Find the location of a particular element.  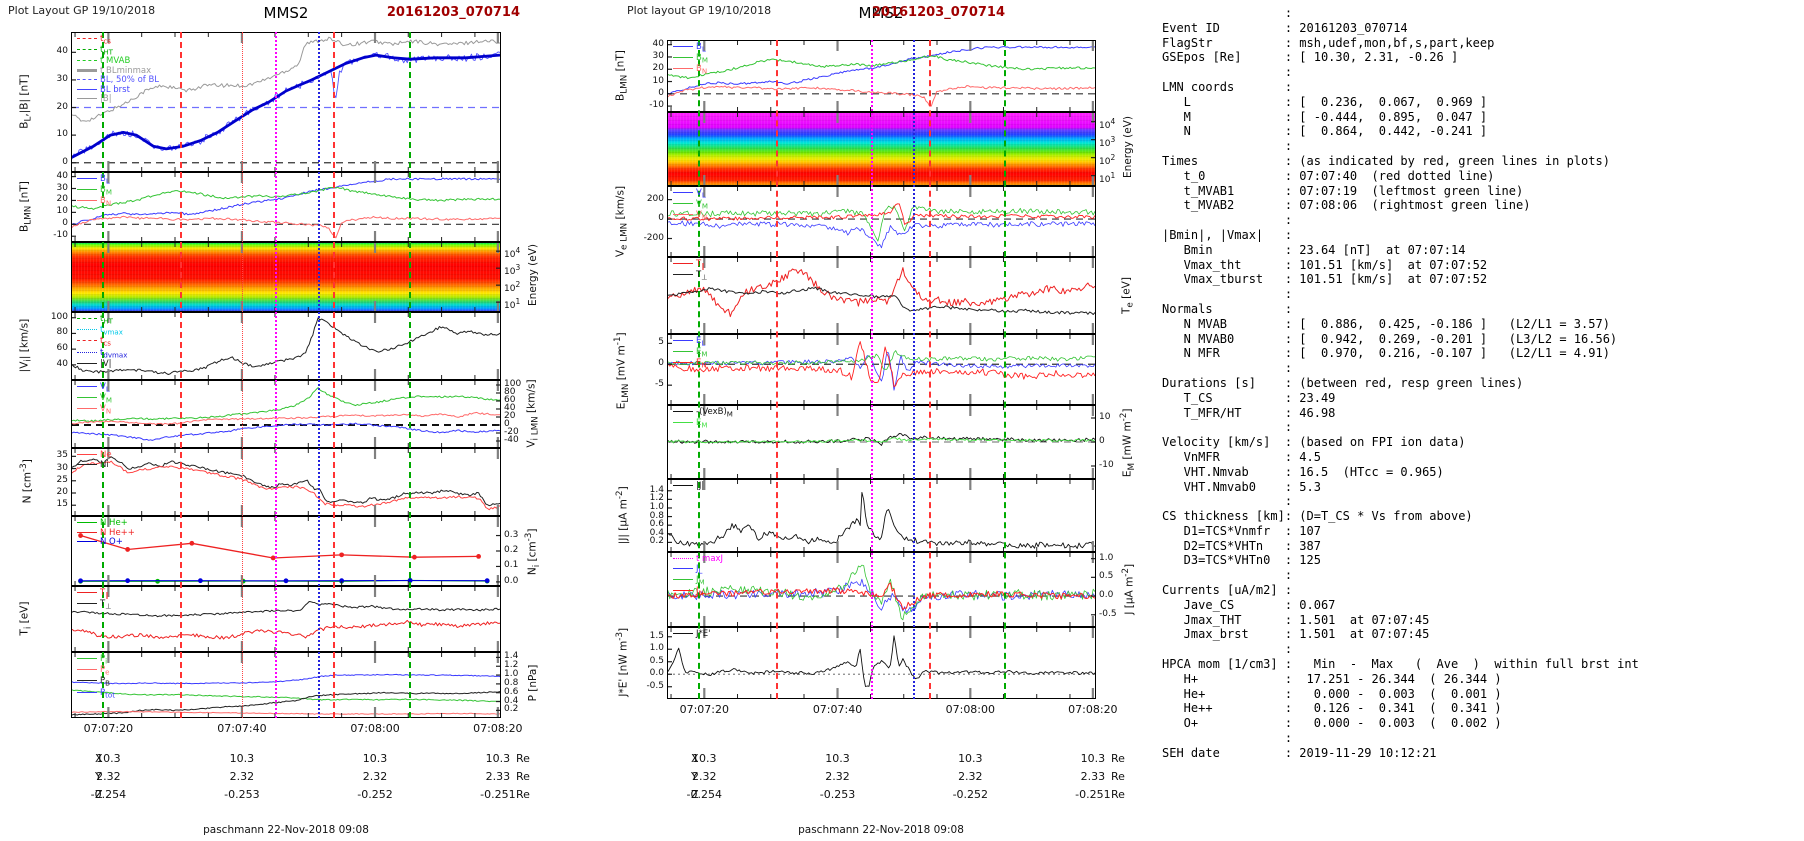

legend-label: EM is located at coordinates (702, 353).